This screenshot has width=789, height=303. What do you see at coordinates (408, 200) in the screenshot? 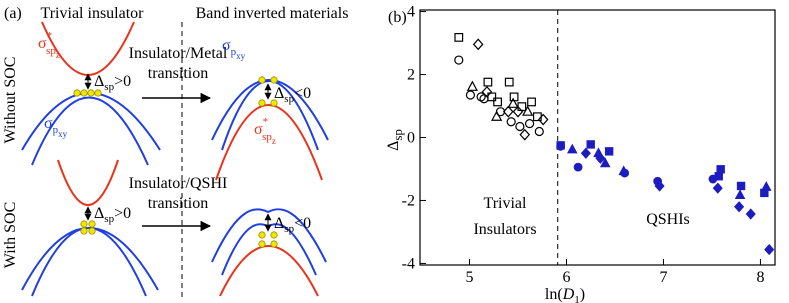
I see `y-tick-label: -2` at bounding box center [408, 200].